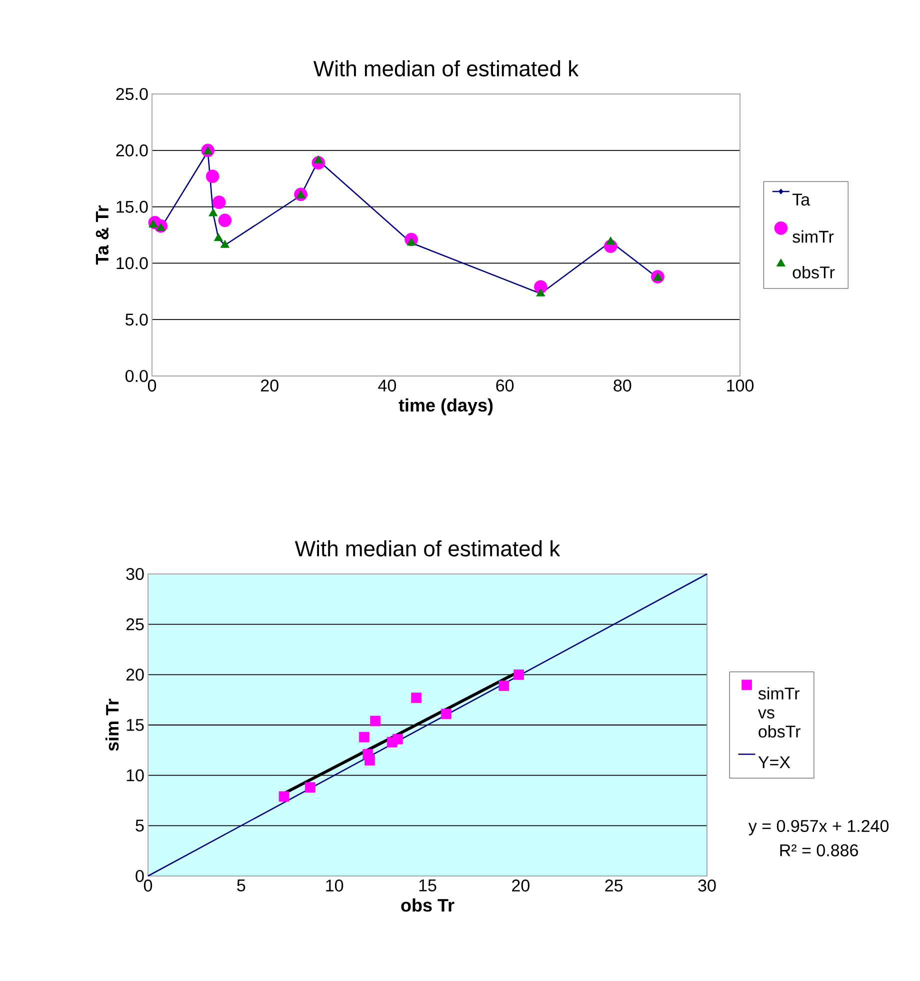 The image size is (920, 981). Describe the element at coordinates (614, 886) in the screenshot. I see `x-tick-label: 25` at that location.